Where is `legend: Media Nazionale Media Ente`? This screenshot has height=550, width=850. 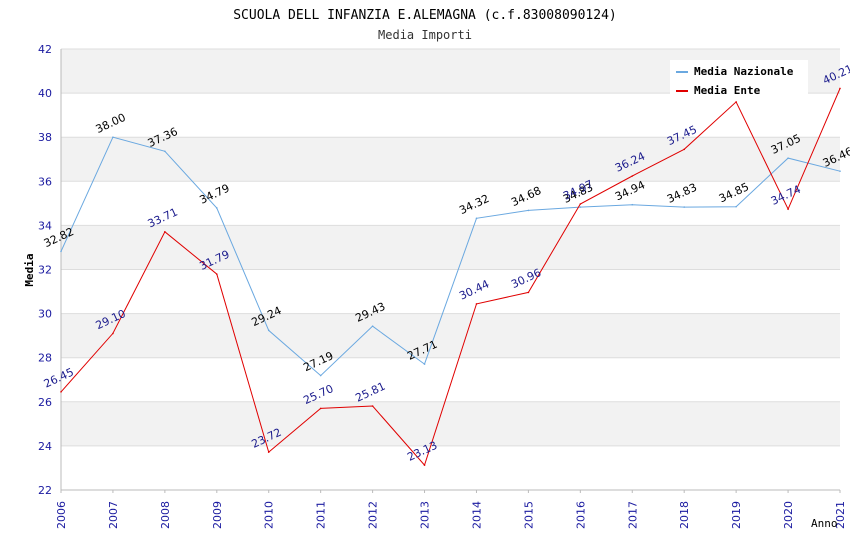
legend: Media Nazionale Media Ente is located at coordinates (739, 78).